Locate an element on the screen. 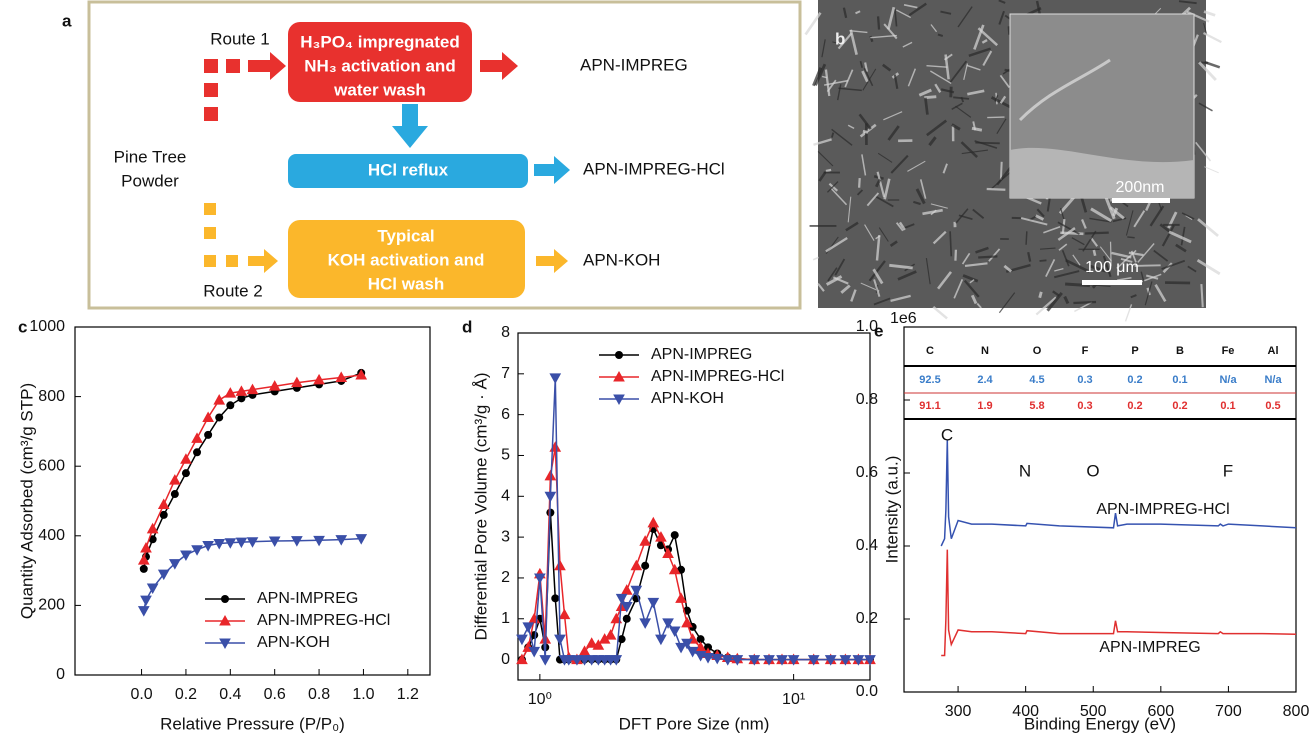  table-cell: 92.5 is located at coordinates (929, 380).